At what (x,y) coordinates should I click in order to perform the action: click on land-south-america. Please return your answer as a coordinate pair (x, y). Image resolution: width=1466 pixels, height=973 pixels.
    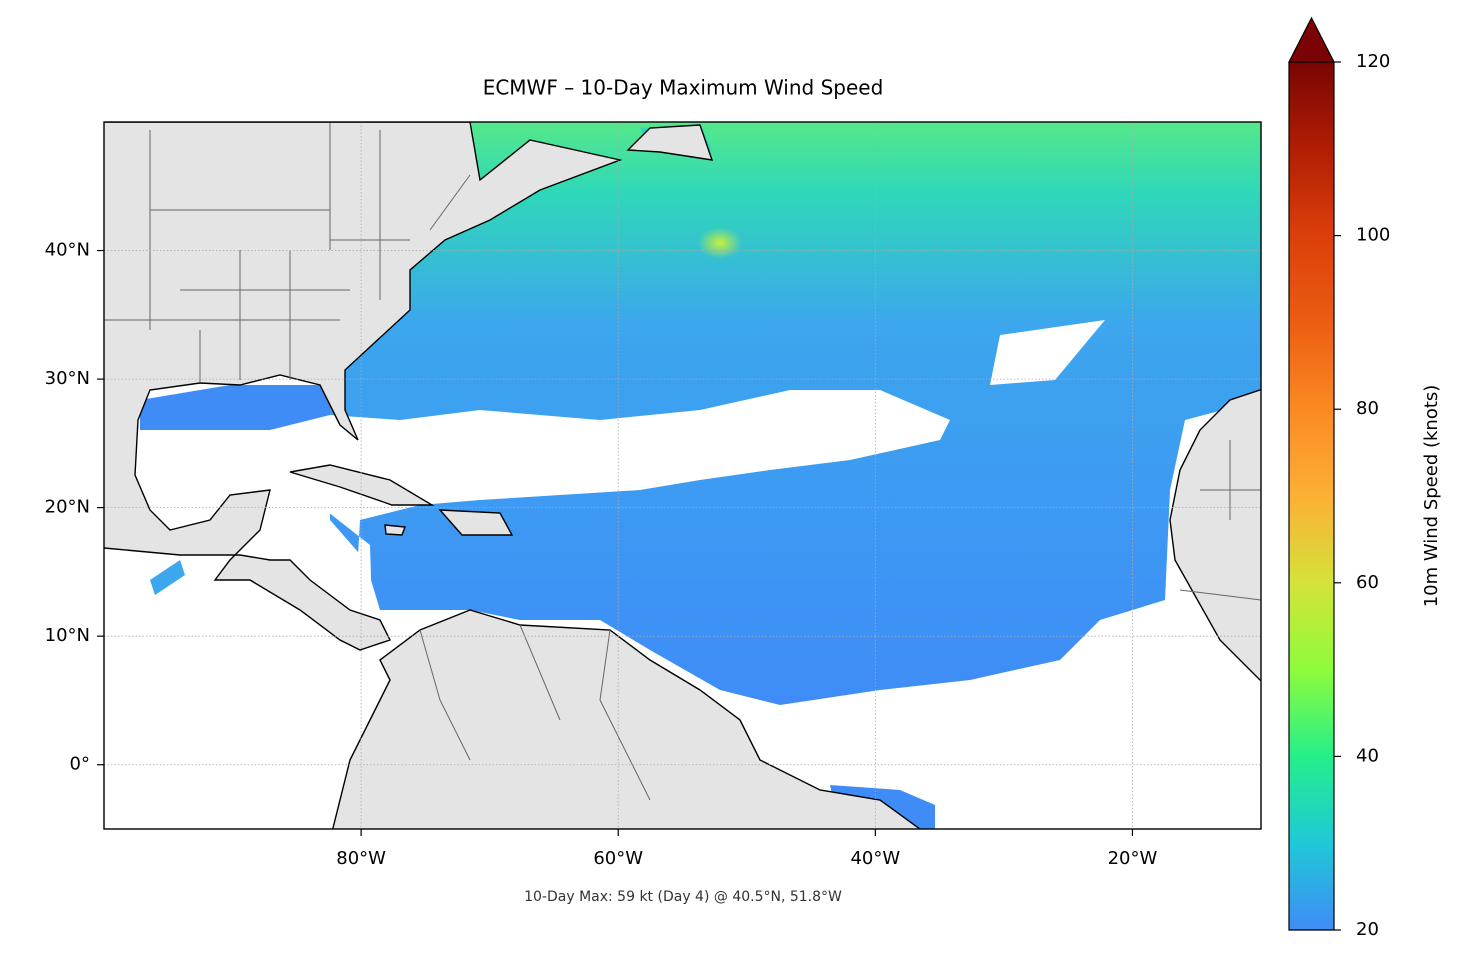
    Looking at the image, I should click on (627, 719).